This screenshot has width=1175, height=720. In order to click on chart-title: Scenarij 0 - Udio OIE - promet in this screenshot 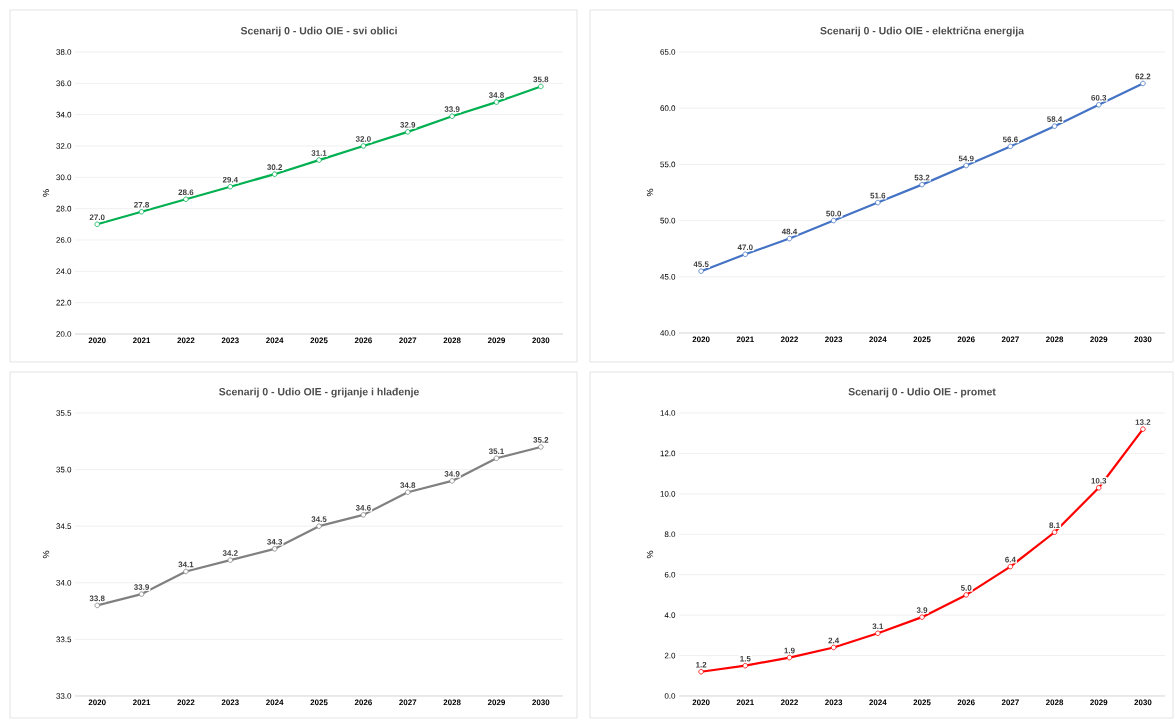, I will do `click(922, 392)`.